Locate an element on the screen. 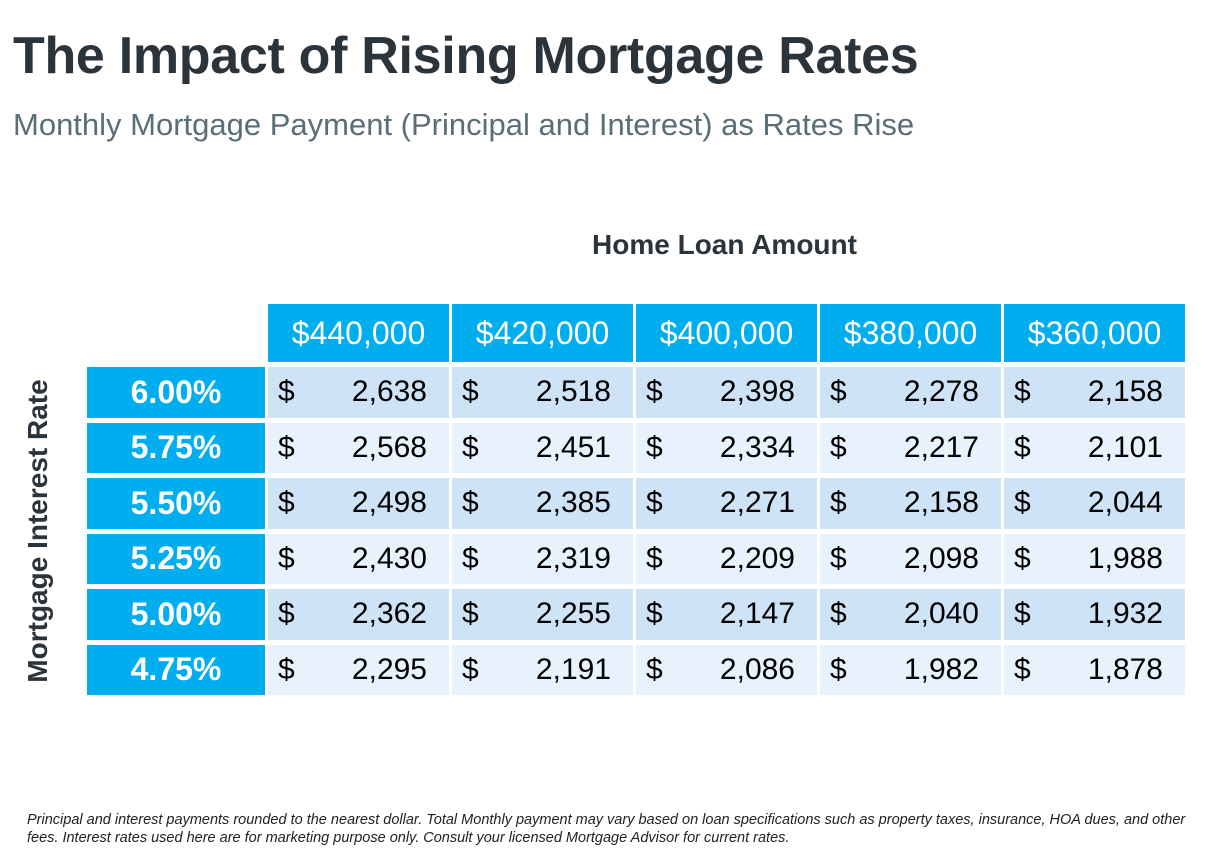 This screenshot has width=1205, height=866. table-cell: $2,518 is located at coordinates (542, 392).